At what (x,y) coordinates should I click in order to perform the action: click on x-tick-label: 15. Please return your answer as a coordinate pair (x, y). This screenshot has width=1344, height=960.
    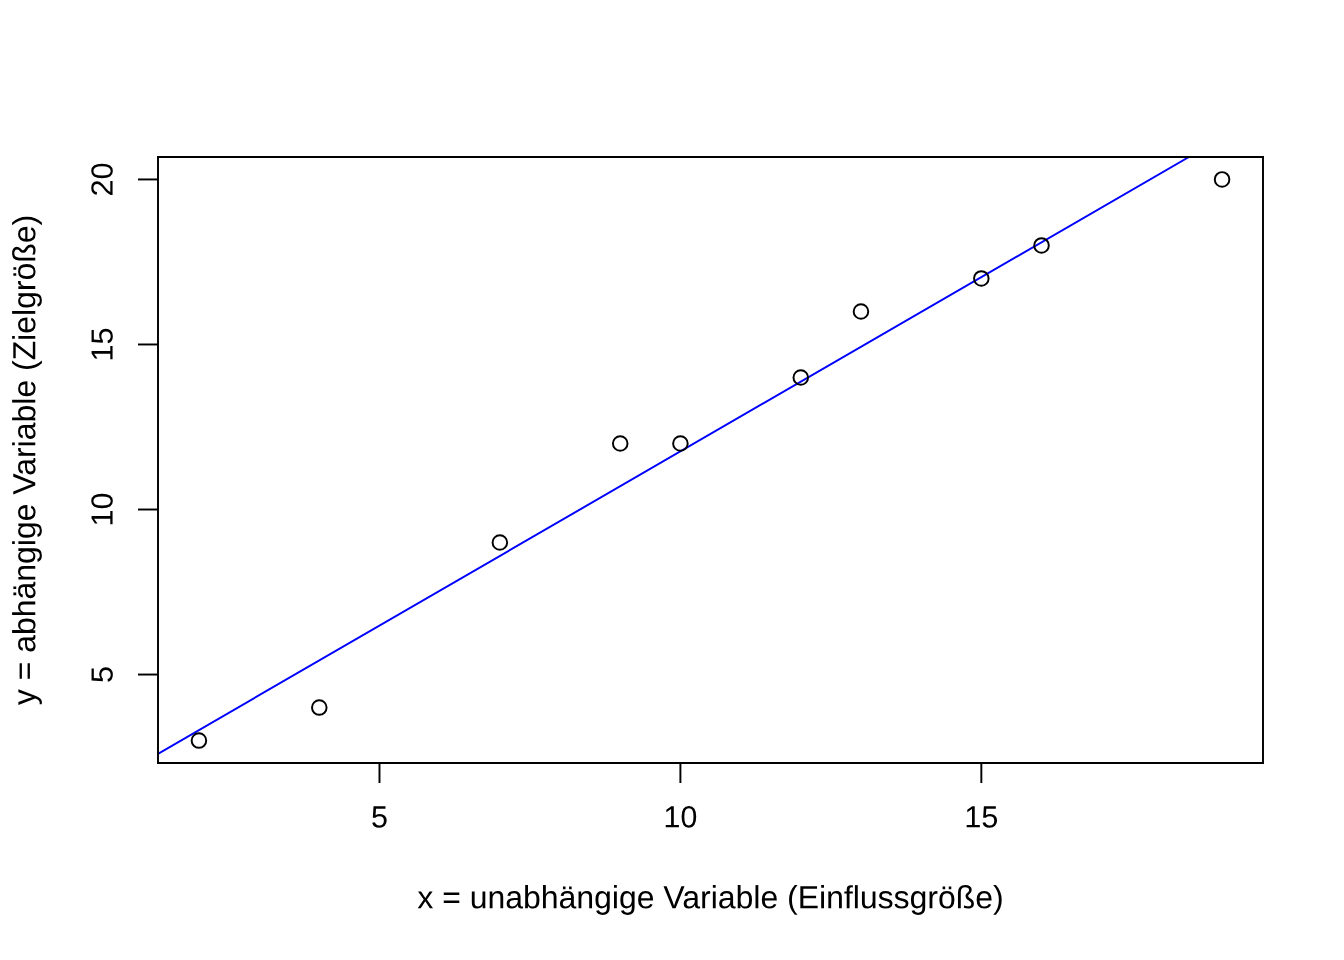
    Looking at the image, I should click on (982, 817).